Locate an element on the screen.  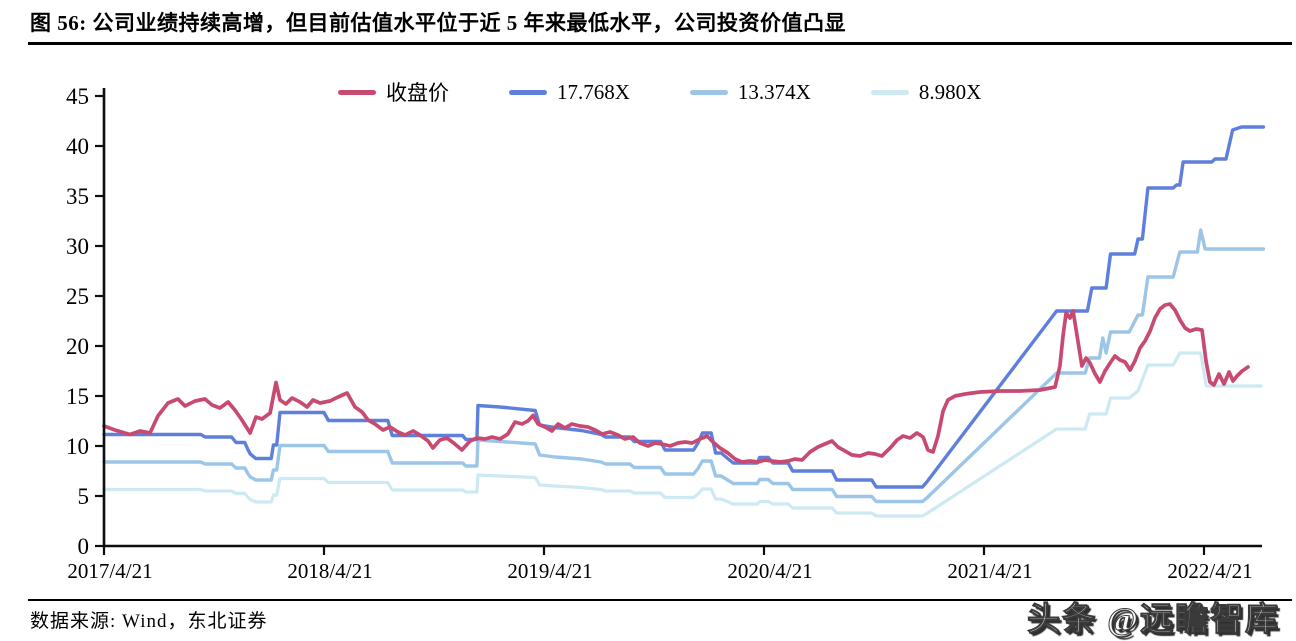
legend-item-pe-mid: 13.374X is located at coordinates (750, 92).